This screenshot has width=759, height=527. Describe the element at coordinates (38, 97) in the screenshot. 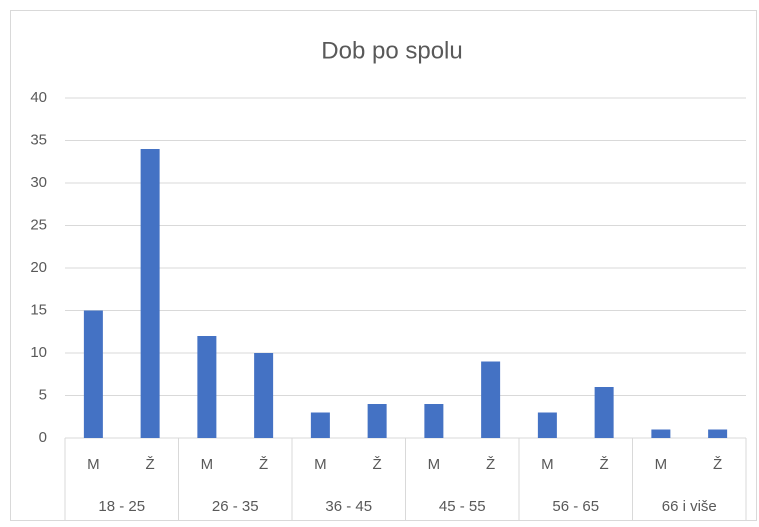

I see `y-tick-label: 40` at that location.